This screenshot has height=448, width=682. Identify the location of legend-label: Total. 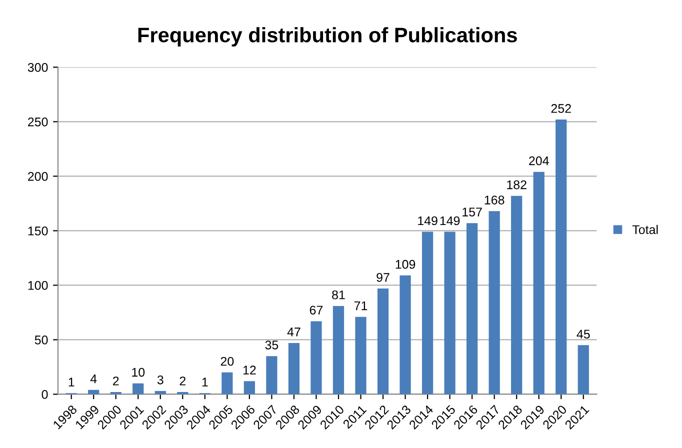
(645, 229).